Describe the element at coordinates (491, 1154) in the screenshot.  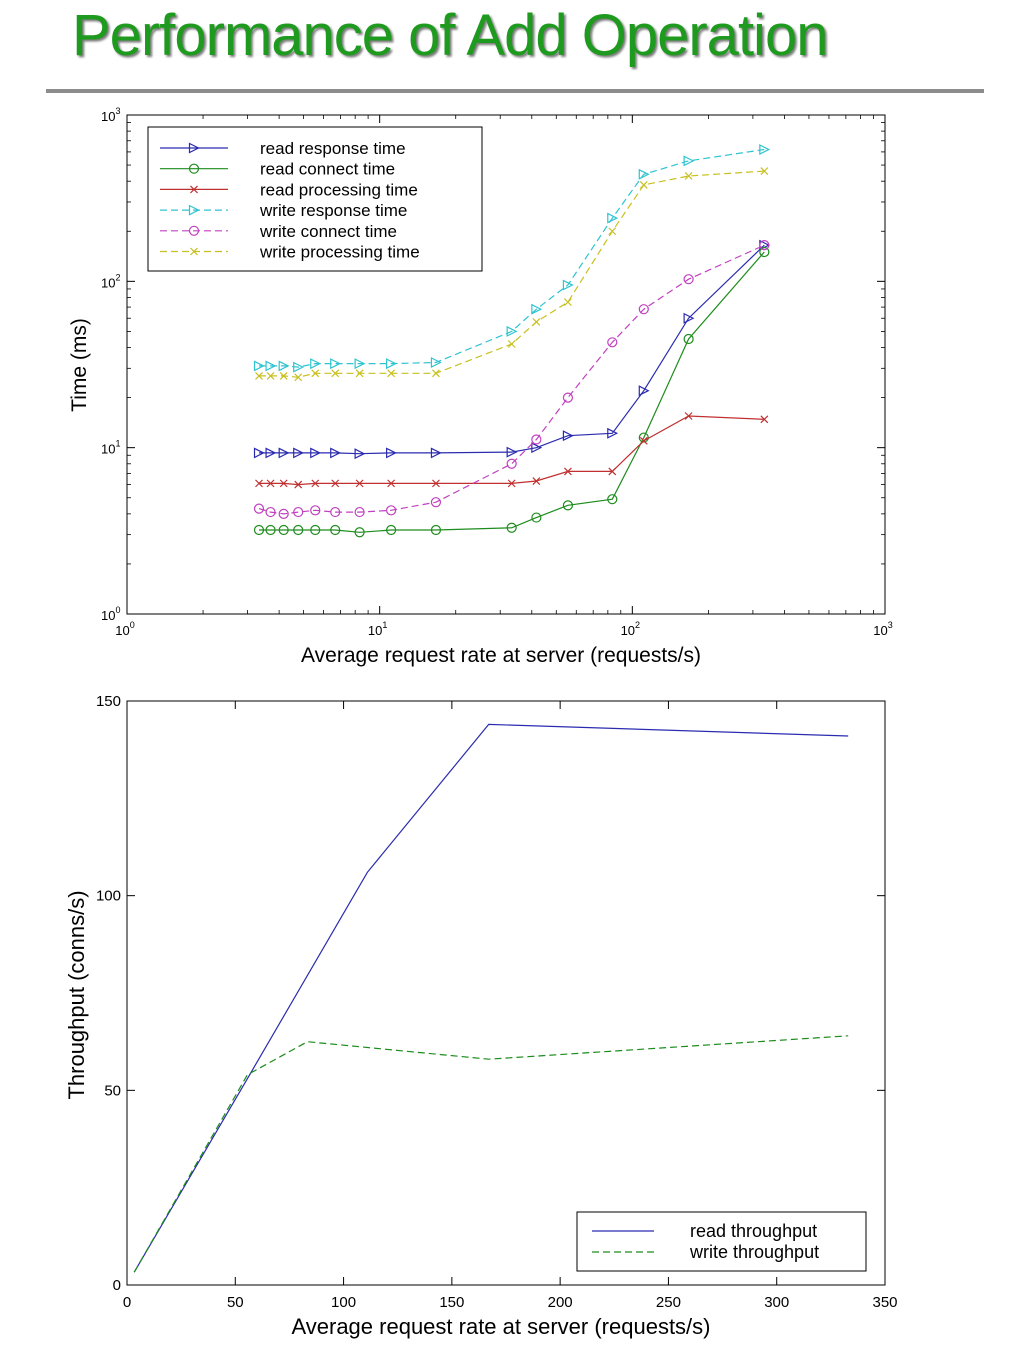
I see `throughput-series-line` at that location.